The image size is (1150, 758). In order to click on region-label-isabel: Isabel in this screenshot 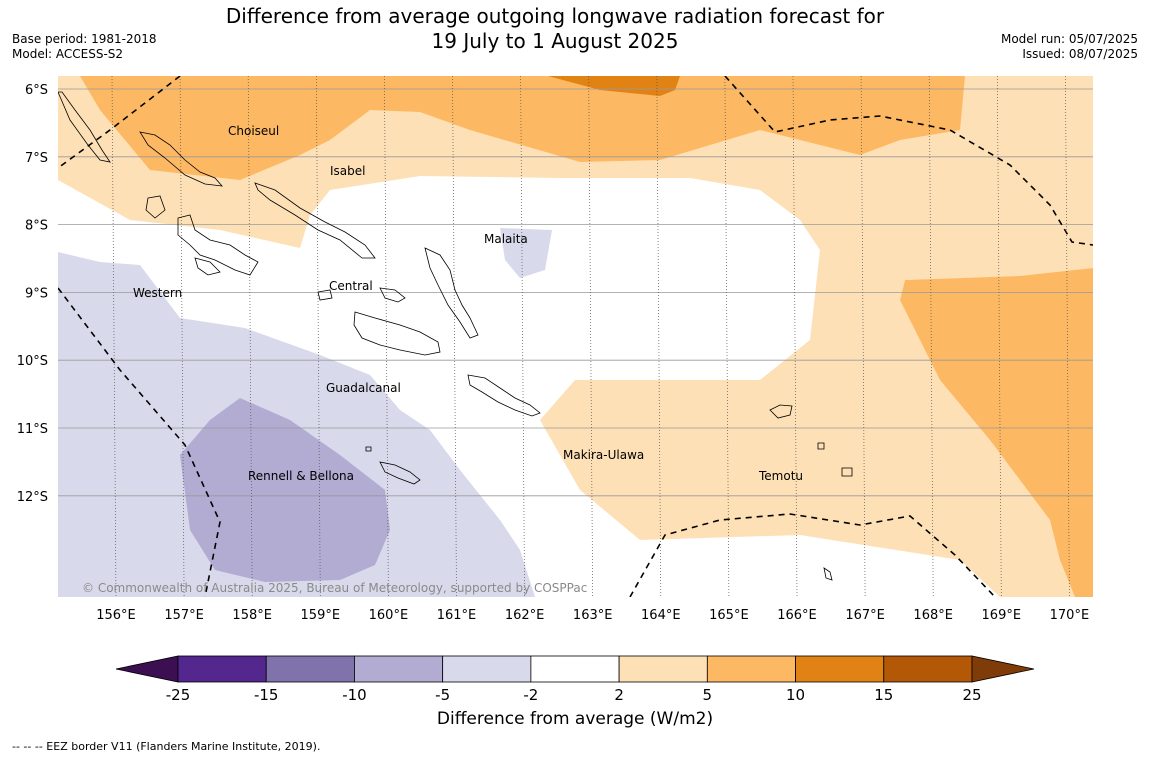, I will do `click(347, 171)`.